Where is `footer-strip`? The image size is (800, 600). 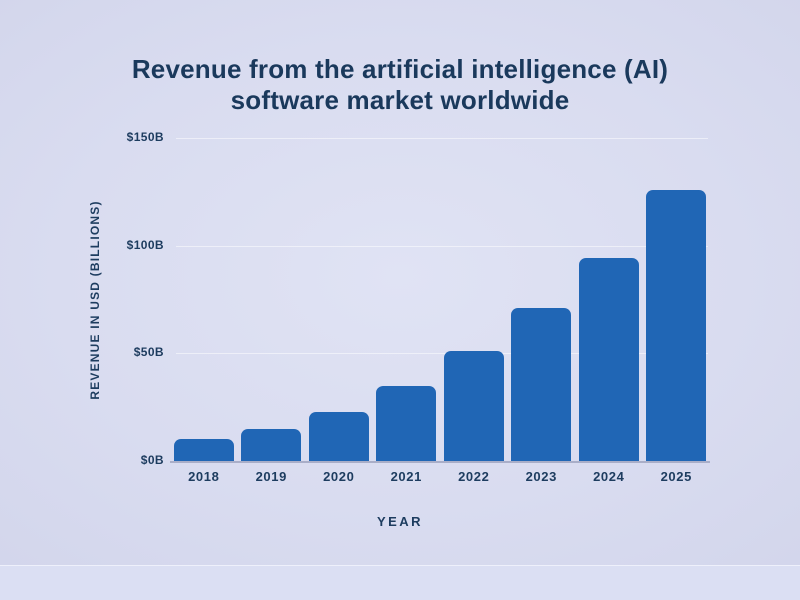 footer-strip is located at coordinates (400, 583).